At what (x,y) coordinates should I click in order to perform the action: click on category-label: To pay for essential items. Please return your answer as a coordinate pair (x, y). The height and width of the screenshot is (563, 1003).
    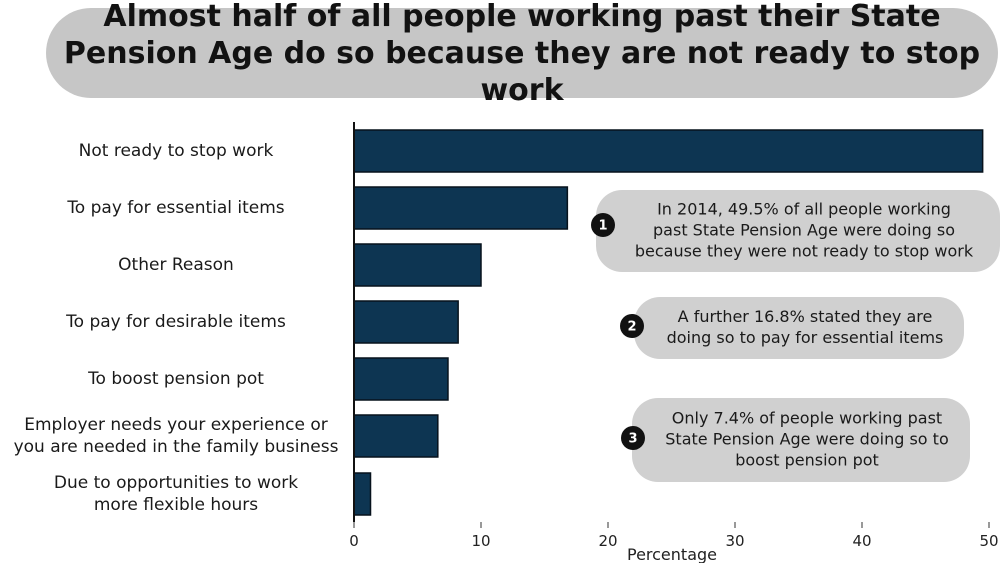
    Looking at the image, I should click on (175, 208).